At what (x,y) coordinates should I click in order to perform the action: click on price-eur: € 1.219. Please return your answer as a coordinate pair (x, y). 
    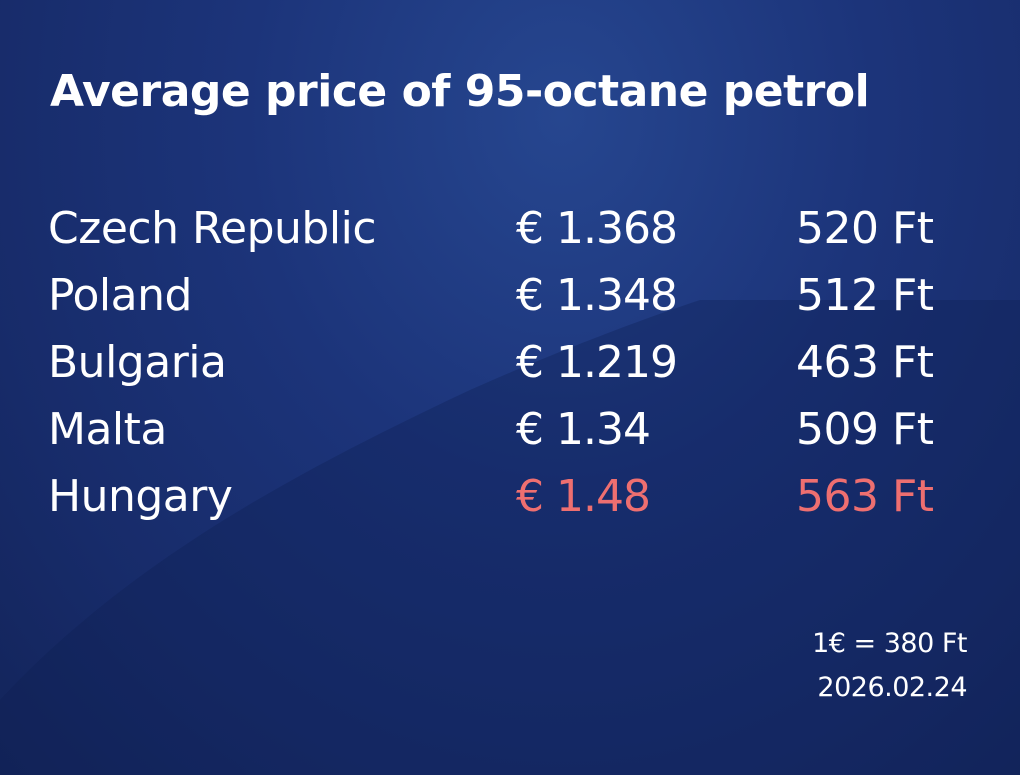
    Looking at the image, I should click on (597, 362).